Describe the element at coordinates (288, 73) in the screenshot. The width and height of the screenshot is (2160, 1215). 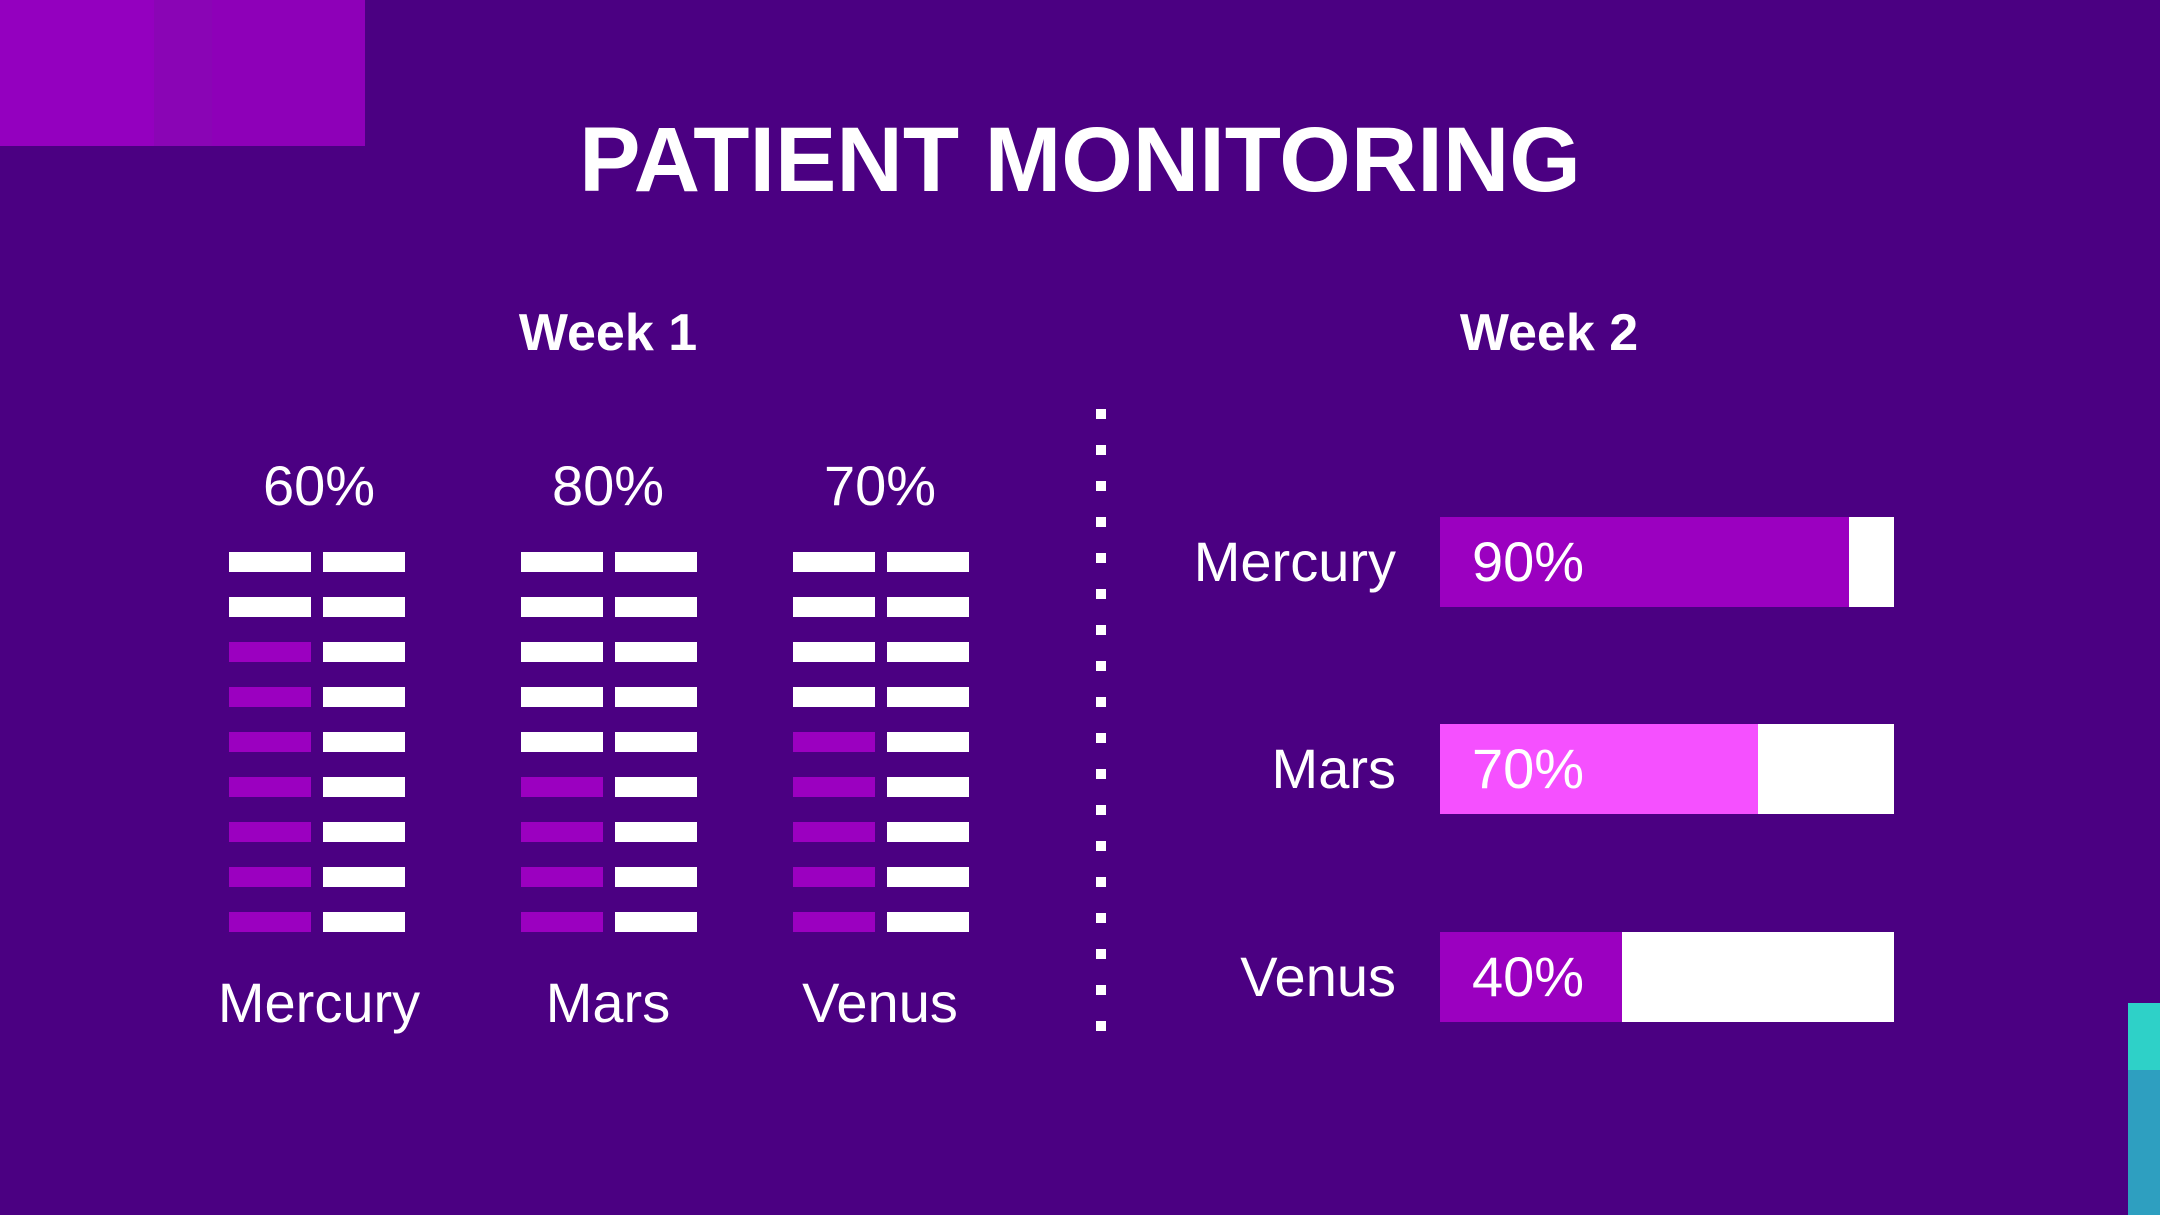
I see `corner-decoration-right` at that location.